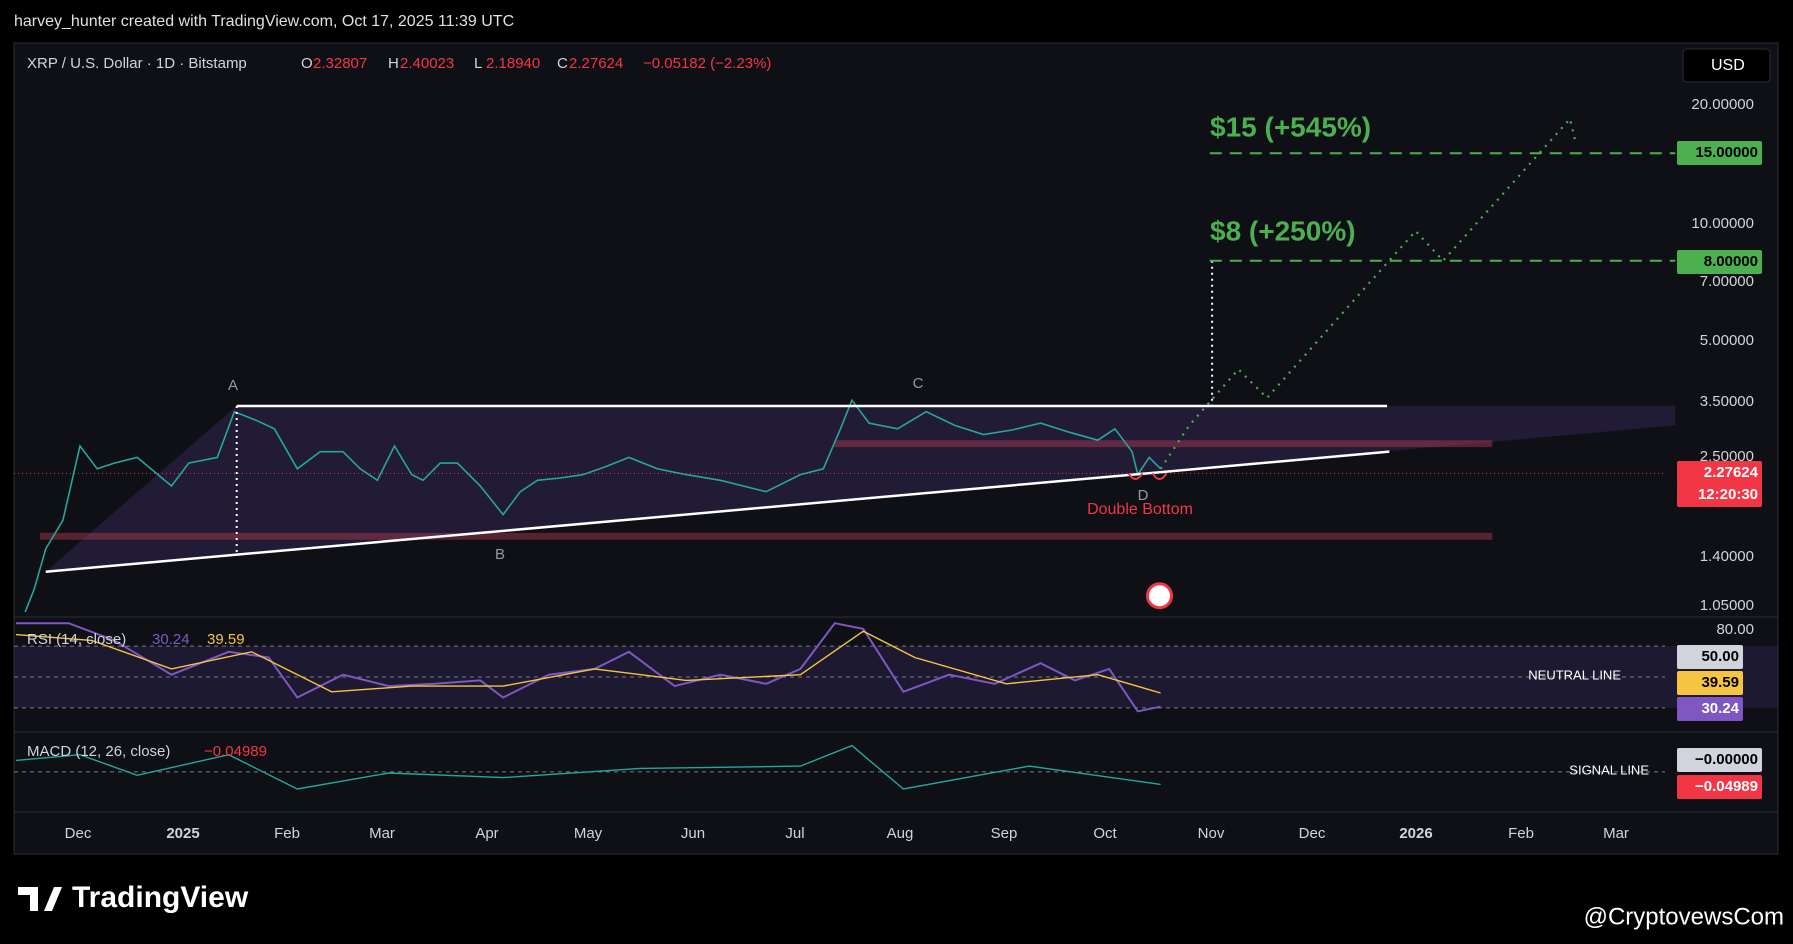 The width and height of the screenshot is (1793, 944). I want to click on macd-level-label: SIGNAL LINE, so click(1609, 769).